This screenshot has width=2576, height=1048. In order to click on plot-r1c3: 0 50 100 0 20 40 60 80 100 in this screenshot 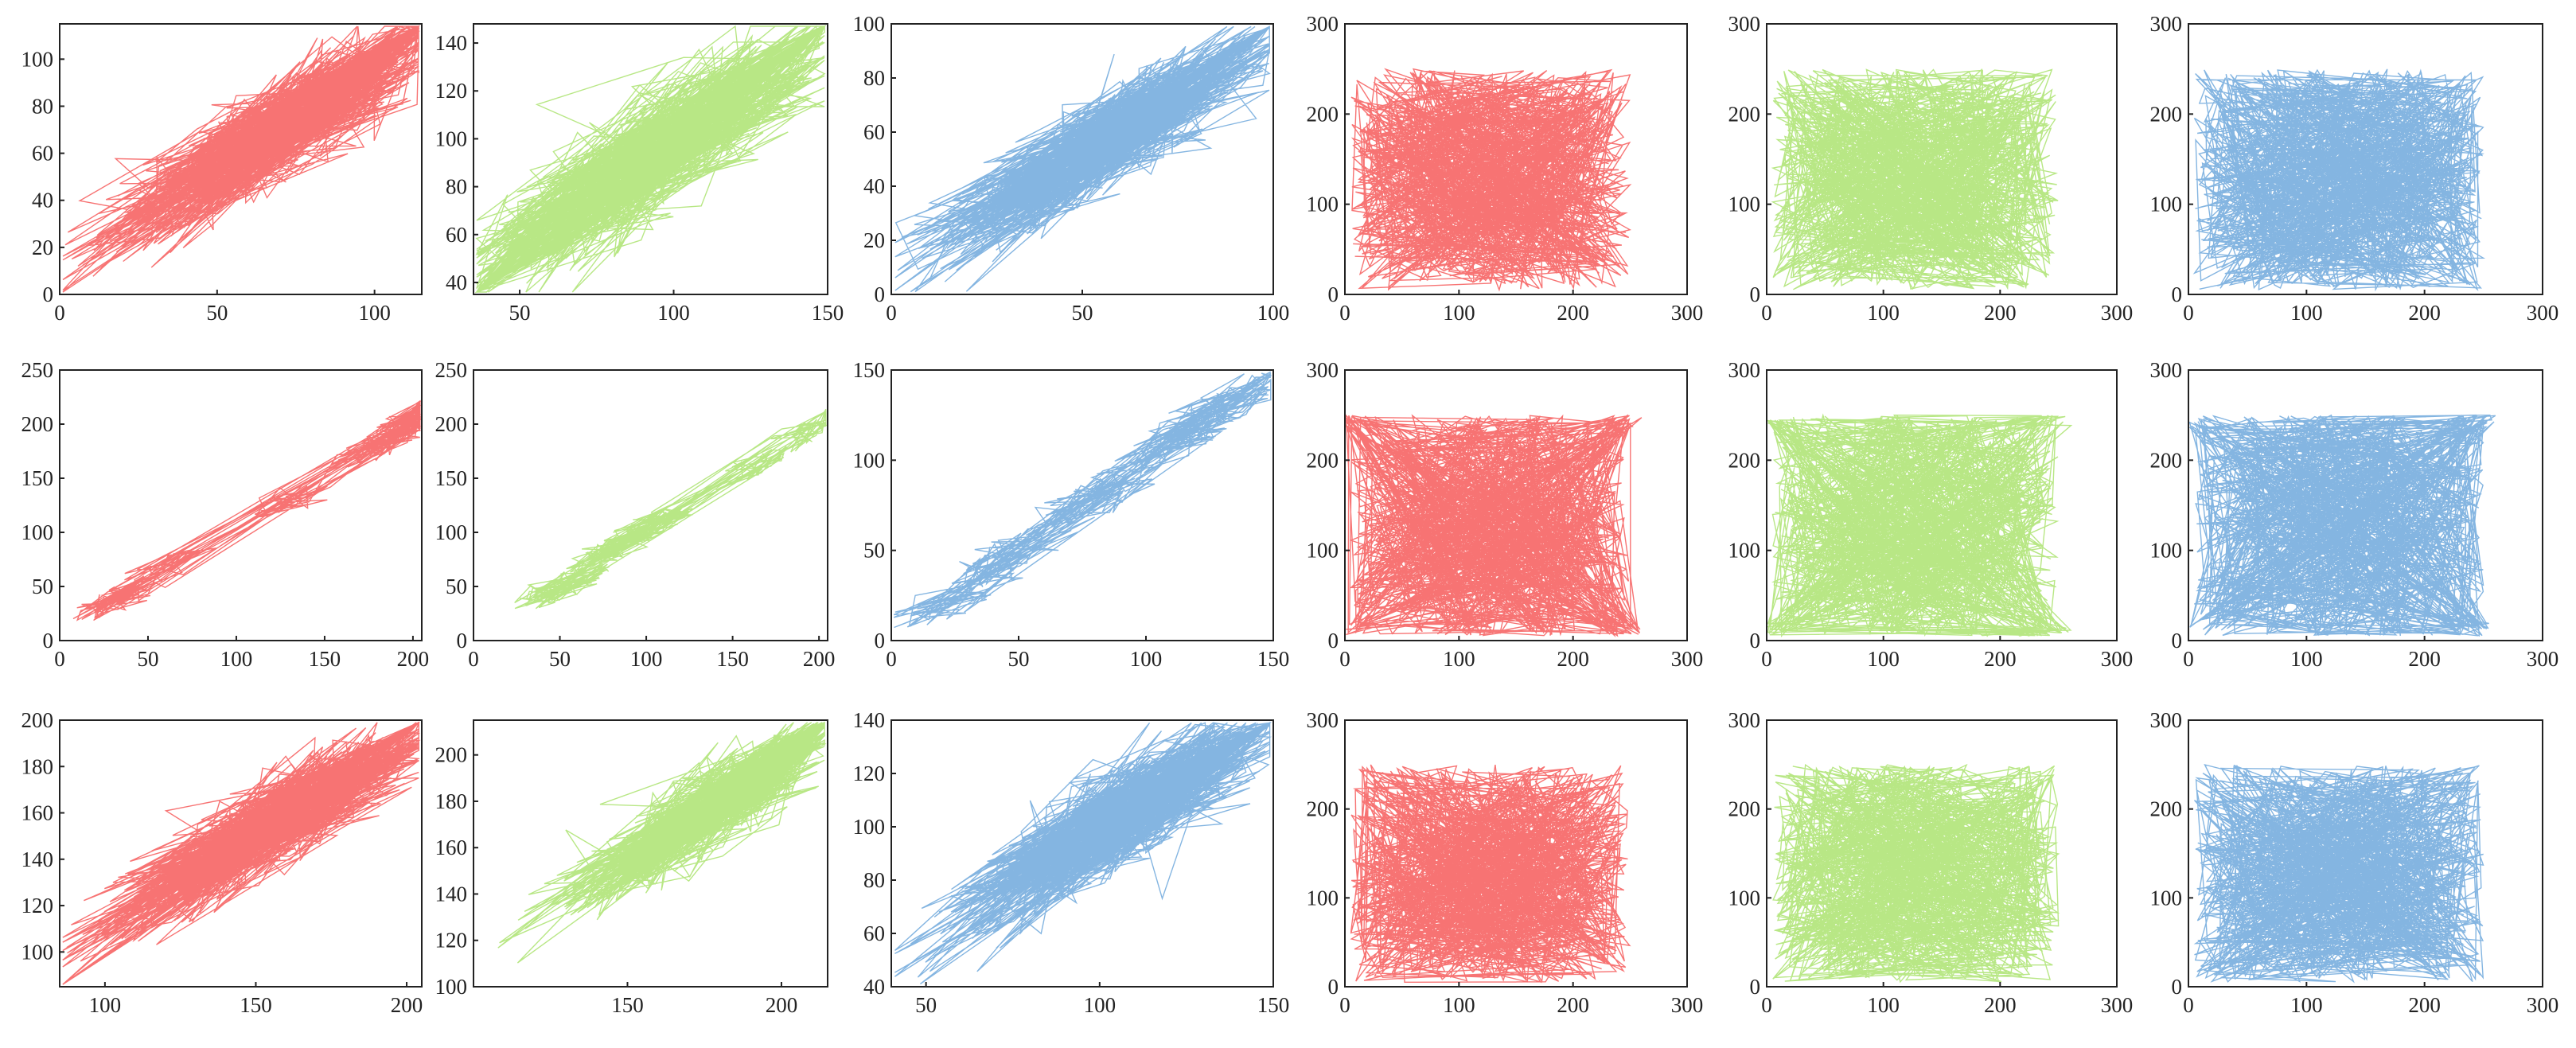, I will do `click(1071, 168)`.